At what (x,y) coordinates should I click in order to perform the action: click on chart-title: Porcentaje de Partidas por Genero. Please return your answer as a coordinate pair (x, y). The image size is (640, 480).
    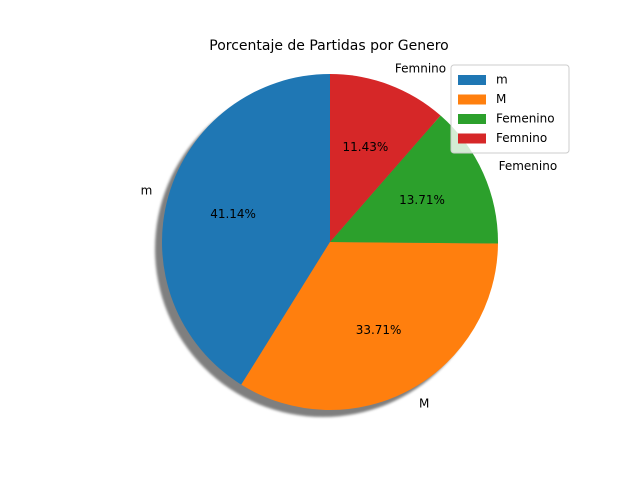
    Looking at the image, I should click on (328, 46).